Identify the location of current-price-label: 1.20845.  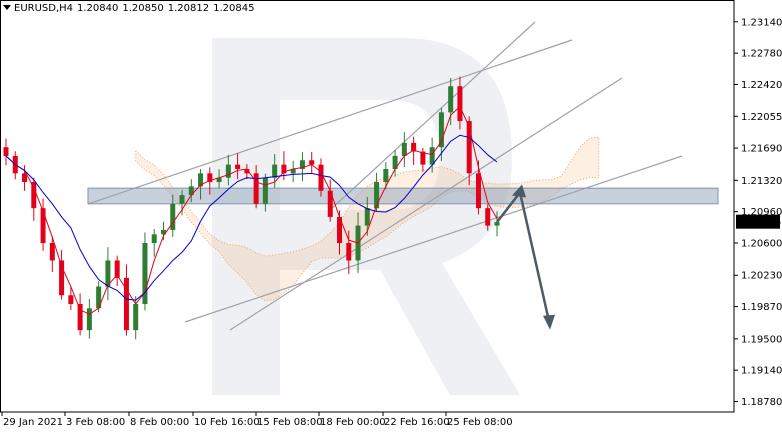
(760, 222).